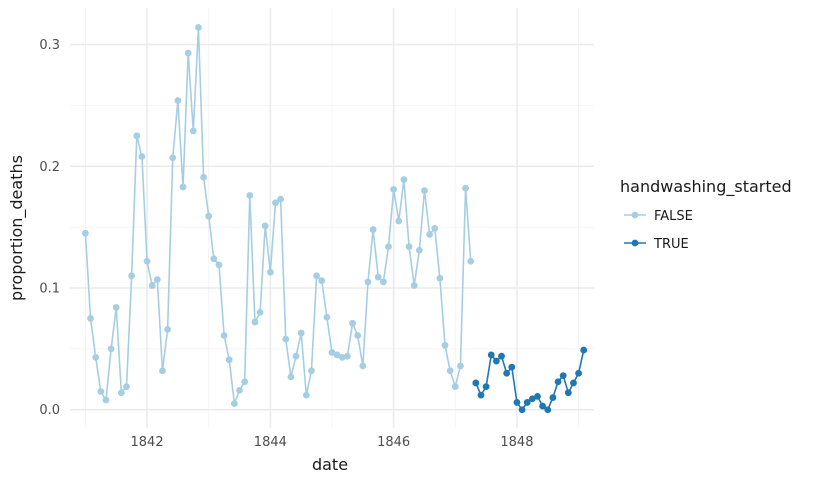 Image resolution: width=840 pixels, height=480 pixels. I want to click on legend-items: FALSE TRUE, so click(658, 230).